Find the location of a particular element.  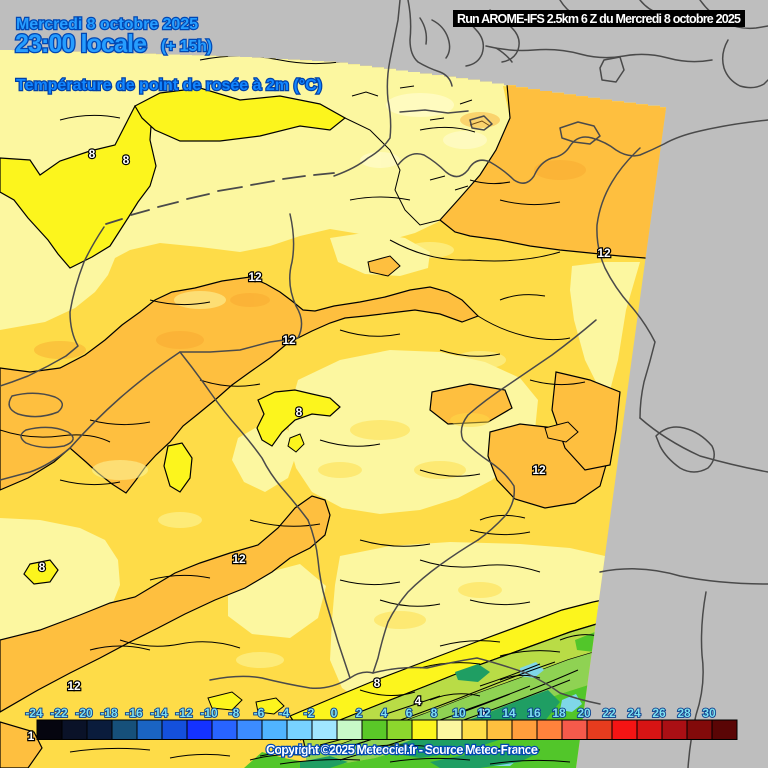

svg-text: -2 is located at coordinates (309, 713).